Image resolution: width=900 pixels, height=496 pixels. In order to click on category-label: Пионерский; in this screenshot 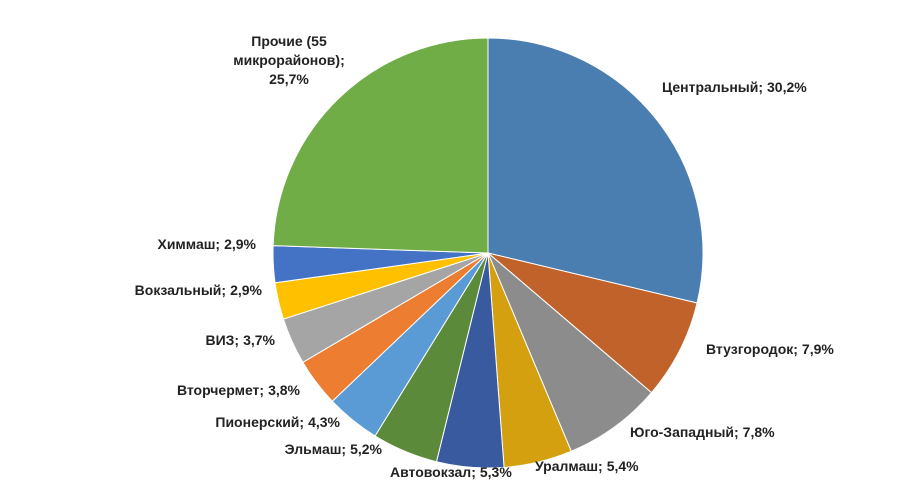, I will do `click(260, 422)`.